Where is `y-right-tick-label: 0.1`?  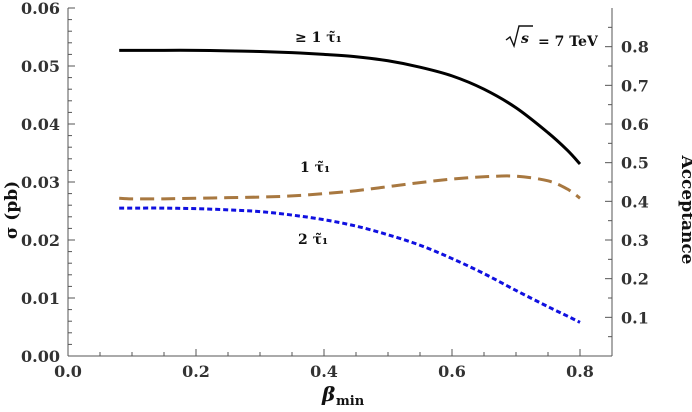 y-right-tick-label: 0.1 is located at coordinates (635, 317).